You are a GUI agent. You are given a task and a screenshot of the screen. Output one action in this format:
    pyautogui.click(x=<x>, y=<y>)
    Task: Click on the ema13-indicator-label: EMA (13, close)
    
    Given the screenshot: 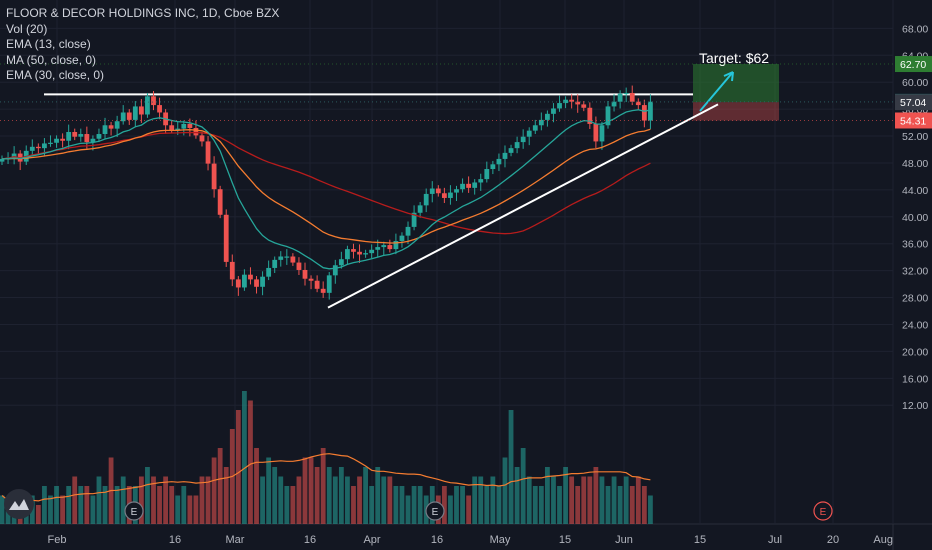 What is the action you would take?
    pyautogui.click(x=48, y=44)
    